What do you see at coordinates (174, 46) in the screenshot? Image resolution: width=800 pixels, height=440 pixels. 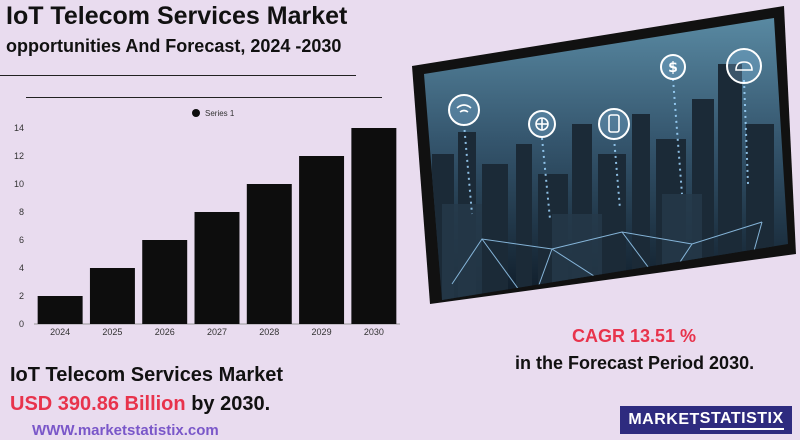 I see `page-subtitle: opportunities And Forecast, 2024 -2030` at bounding box center [174, 46].